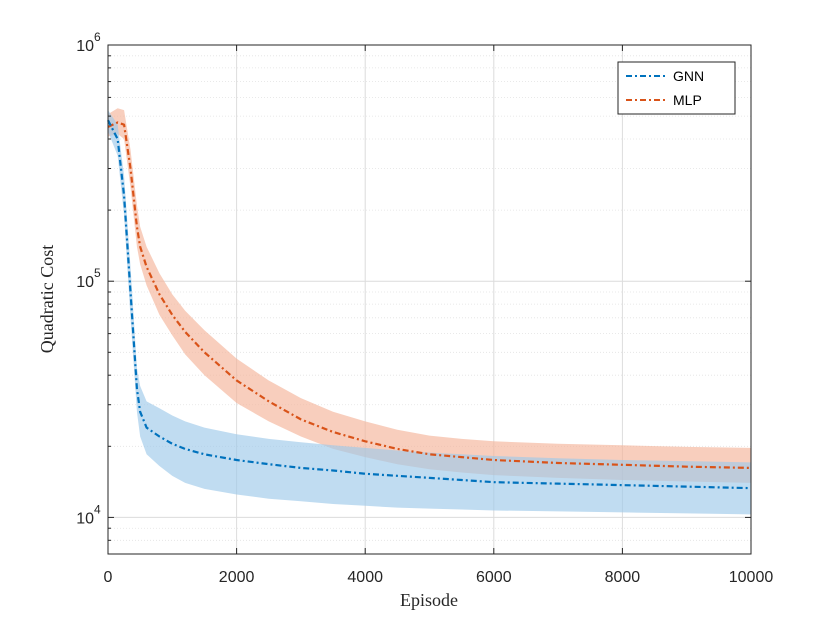 The height and width of the screenshot is (623, 830). What do you see at coordinates (97, 273) in the screenshot?
I see `y-tick-exponent: 5` at bounding box center [97, 273].